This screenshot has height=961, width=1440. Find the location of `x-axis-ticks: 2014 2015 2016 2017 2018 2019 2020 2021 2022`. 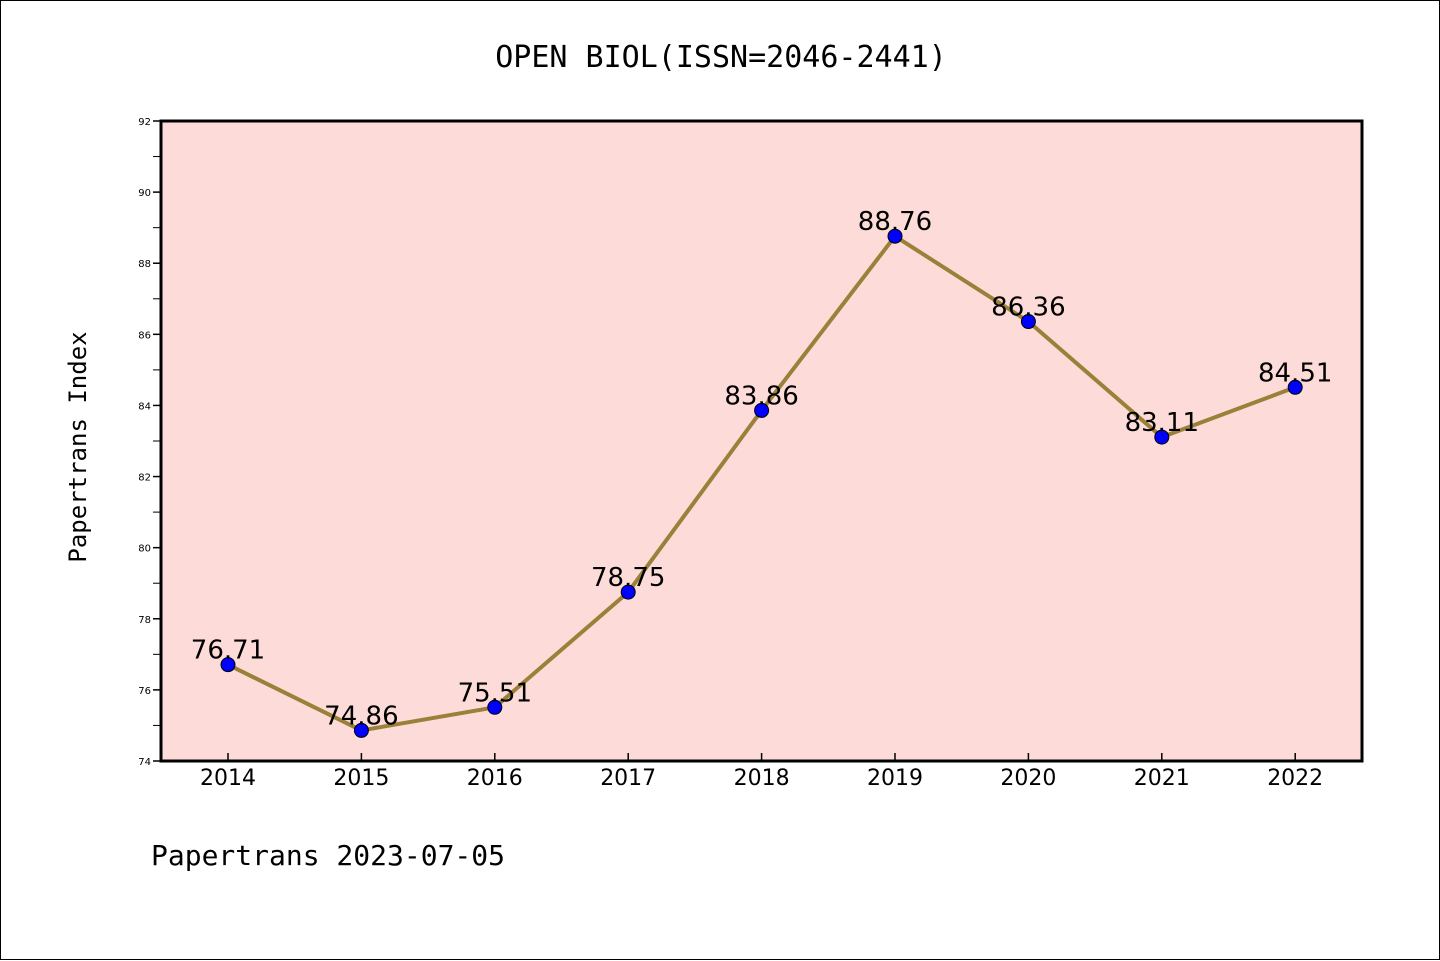

x-axis-ticks: 2014 2015 2016 2017 2018 2019 2020 2021 2022 is located at coordinates (761, 772).